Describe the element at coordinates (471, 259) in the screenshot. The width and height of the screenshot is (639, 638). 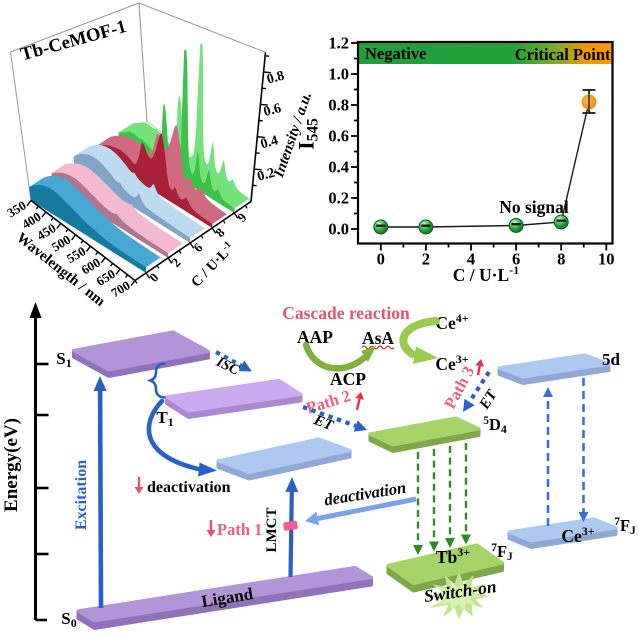
I see `svg-text: 4` at that location.